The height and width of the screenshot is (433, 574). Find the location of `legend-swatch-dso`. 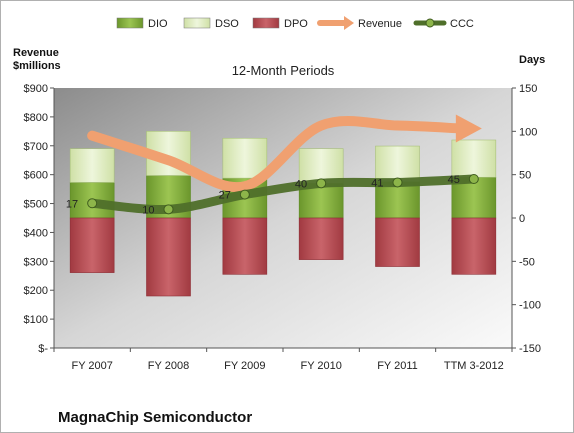

legend-swatch-dso is located at coordinates (197, 23).